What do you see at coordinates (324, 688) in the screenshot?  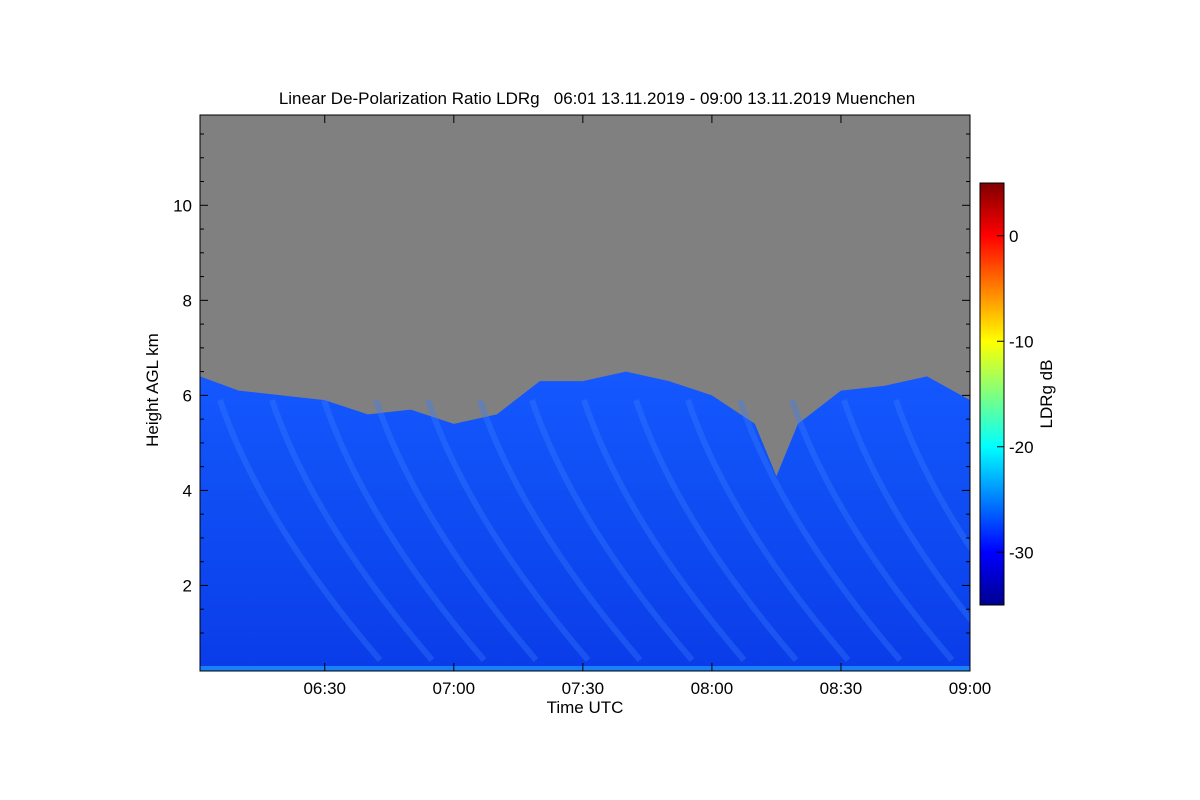 I see `x-tick-label: 06:30` at bounding box center [324, 688].